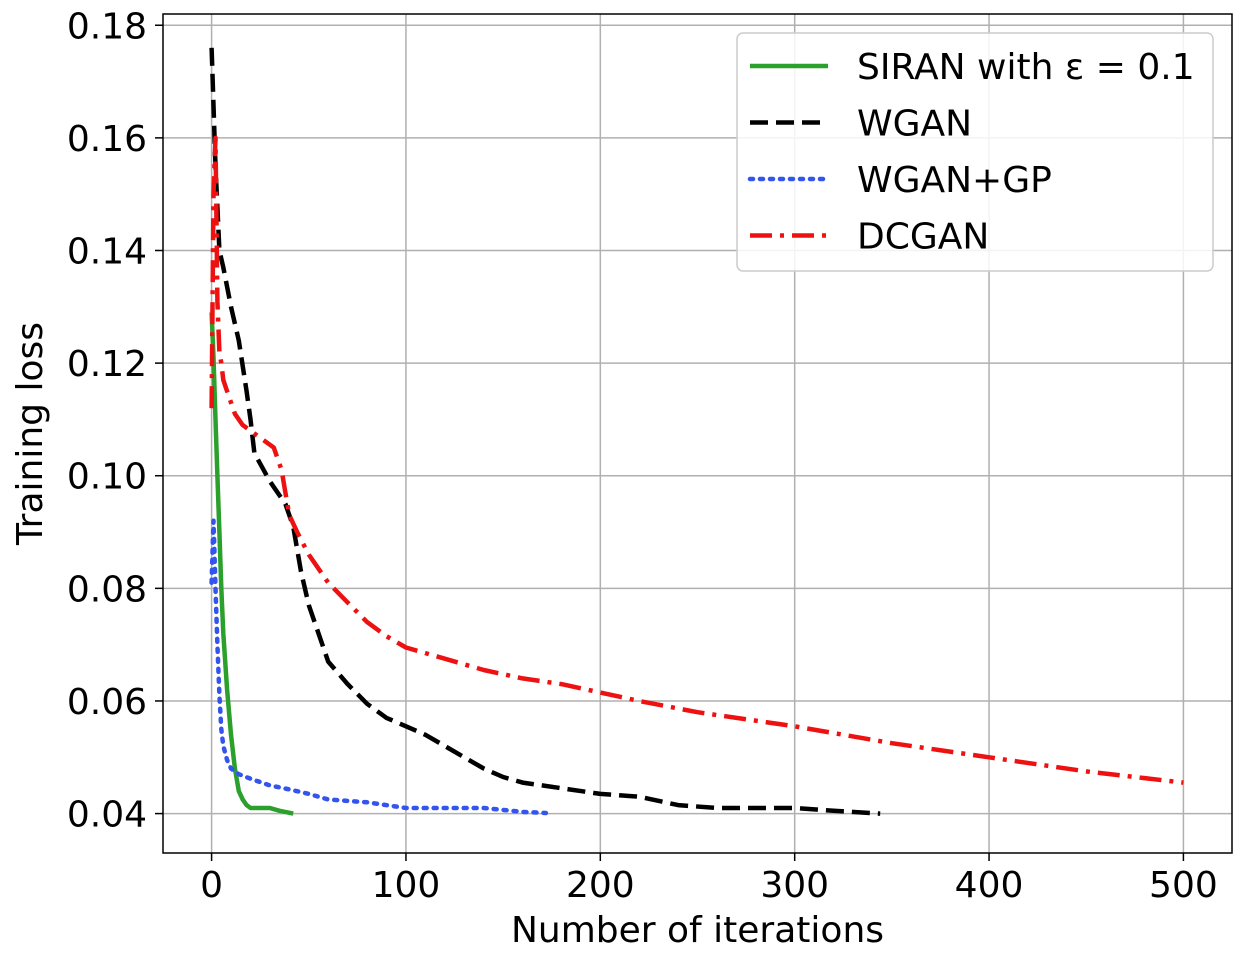  What do you see at coordinates (1026, 67) in the screenshot?
I see `legend-label: SIRAN with ε = 0.1` at bounding box center [1026, 67].